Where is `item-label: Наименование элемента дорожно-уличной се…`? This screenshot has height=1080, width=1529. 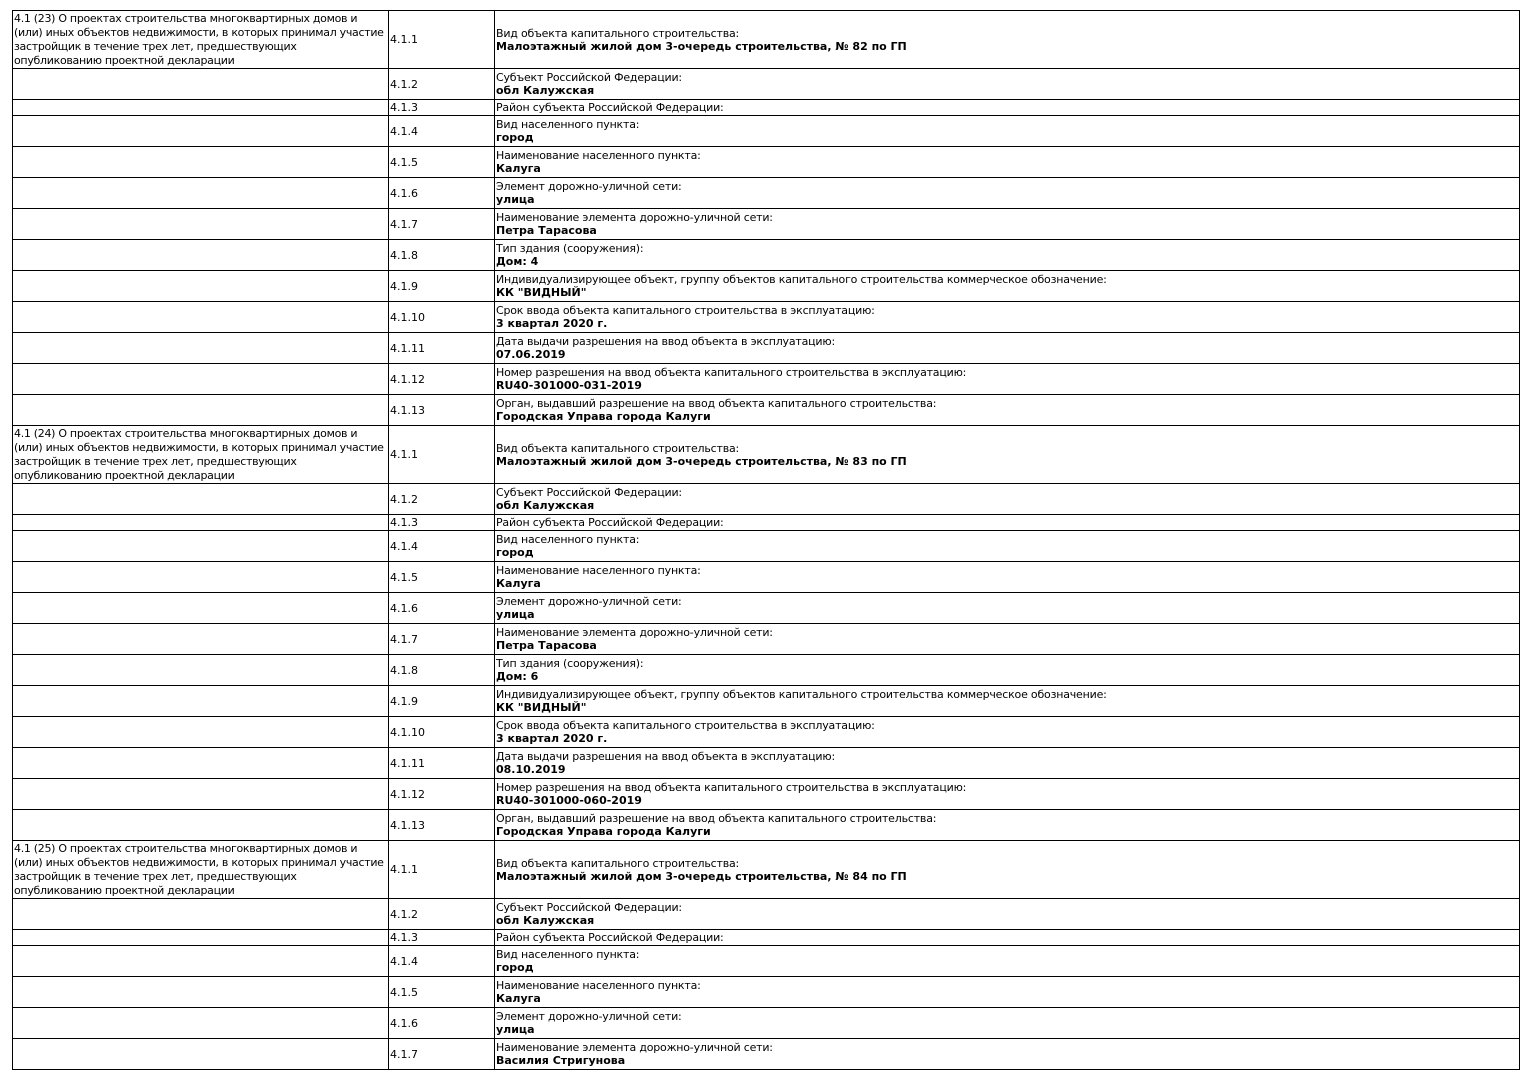 item-label: Наименование элемента дорожно-уличной се… is located at coordinates (634, 1047).